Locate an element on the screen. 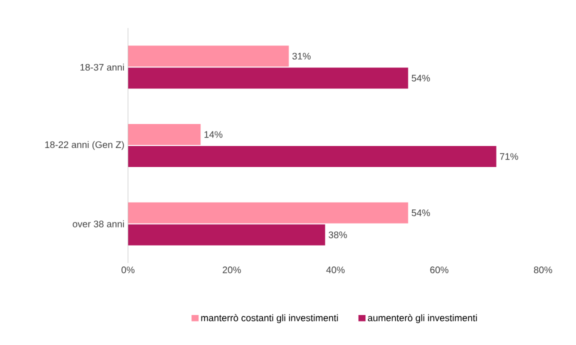 The width and height of the screenshot is (576, 345). legend-label: manterrò costanti gli investimenti is located at coordinates (269, 319).